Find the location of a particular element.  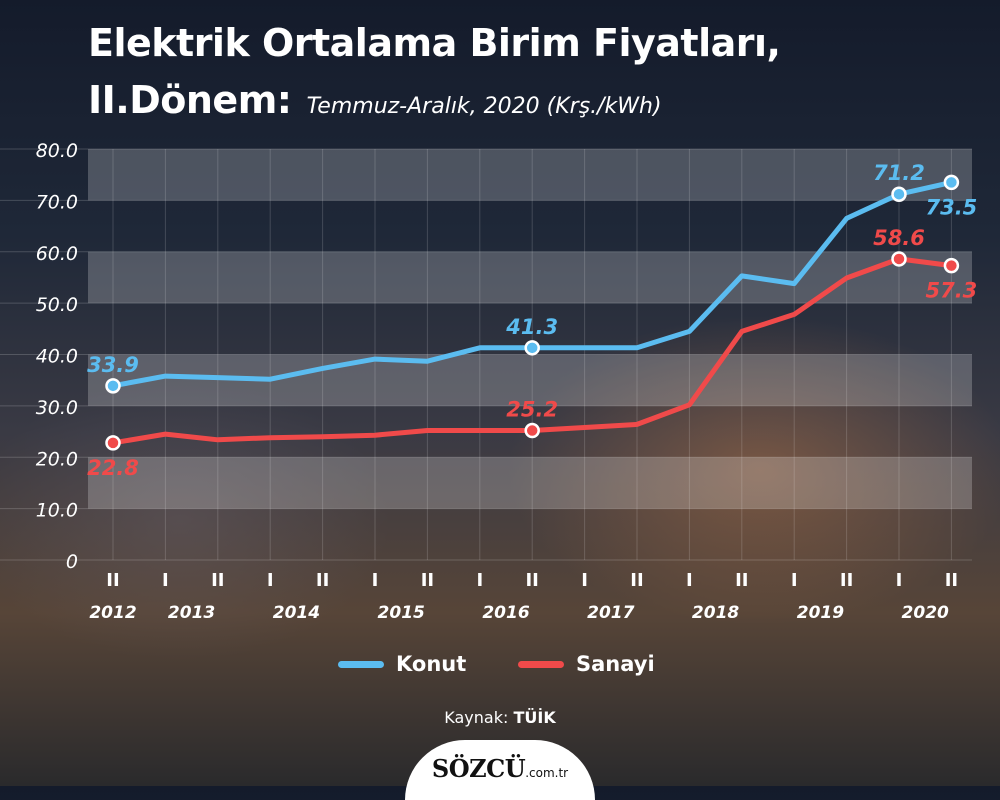

x-axis-tick-labels: II I II I II I II I II I II I II I II I II is located at coordinates (532, 580).